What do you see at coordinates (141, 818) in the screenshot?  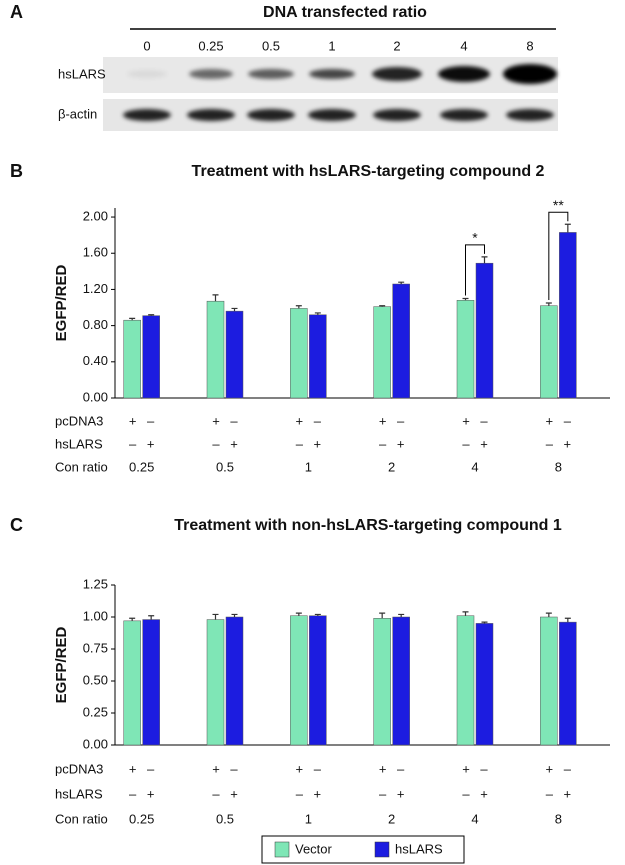 I see `x-tick-label: 0.25` at bounding box center [141, 818].